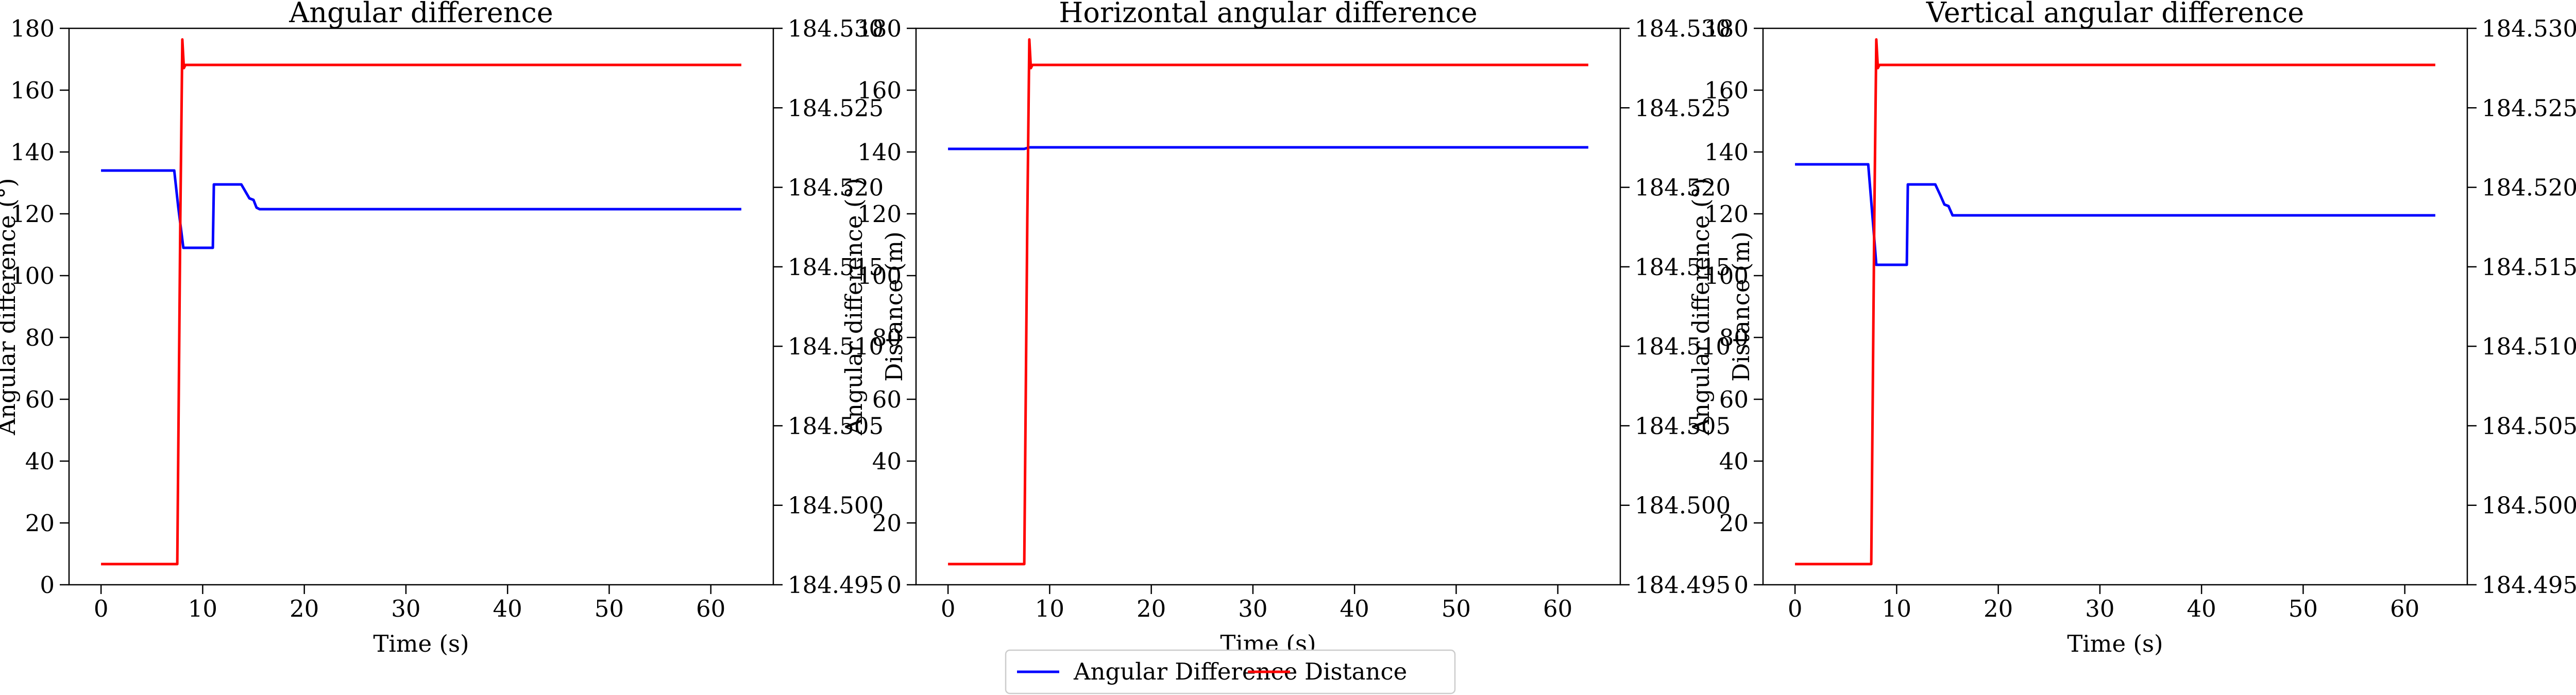 The width and height of the screenshot is (2576, 695). Describe the element at coordinates (2115, 14) in the screenshot. I see `chart-title: Vertical angular difference` at that location.